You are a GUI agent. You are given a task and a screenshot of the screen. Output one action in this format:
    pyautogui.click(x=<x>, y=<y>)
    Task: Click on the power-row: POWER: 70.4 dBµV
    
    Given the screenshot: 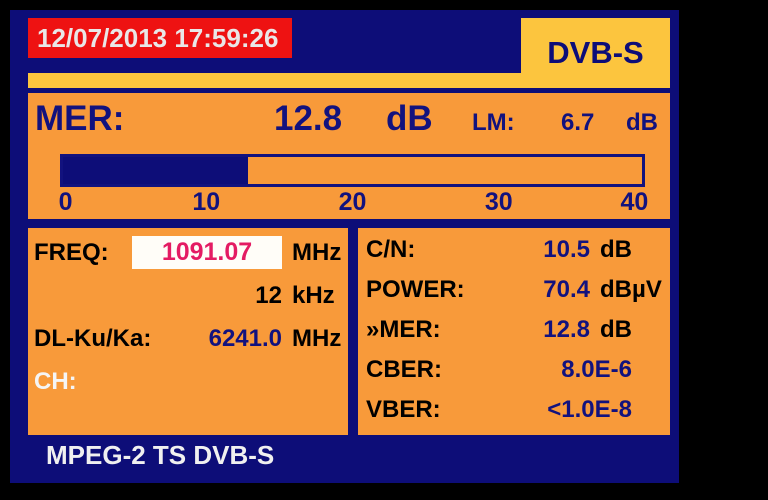 What is the action you would take?
    pyautogui.click(x=514, y=290)
    